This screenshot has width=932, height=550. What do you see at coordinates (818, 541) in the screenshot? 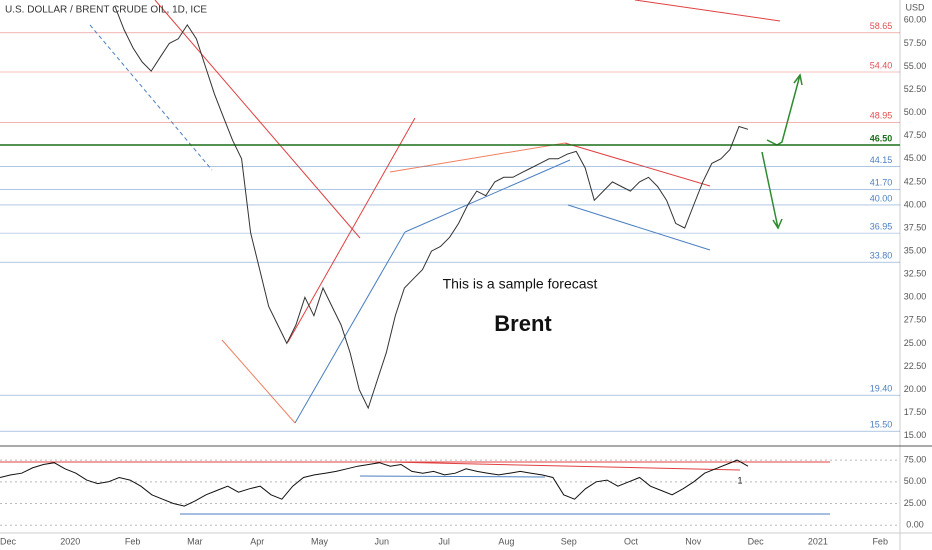
I see `x-tick-label: 2021` at bounding box center [818, 541].